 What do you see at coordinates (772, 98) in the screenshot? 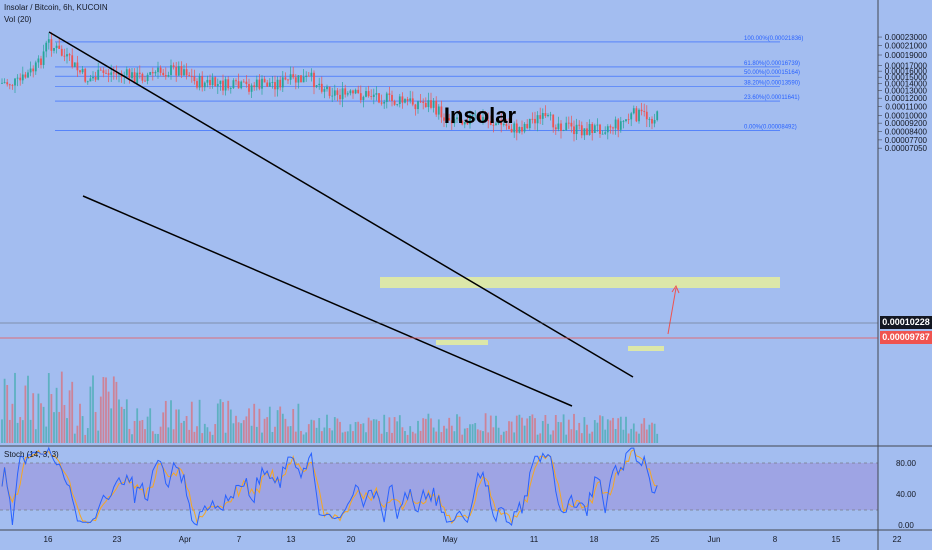
I see `fib-level-label: 23.60%(0.00011641)` at bounding box center [772, 98].